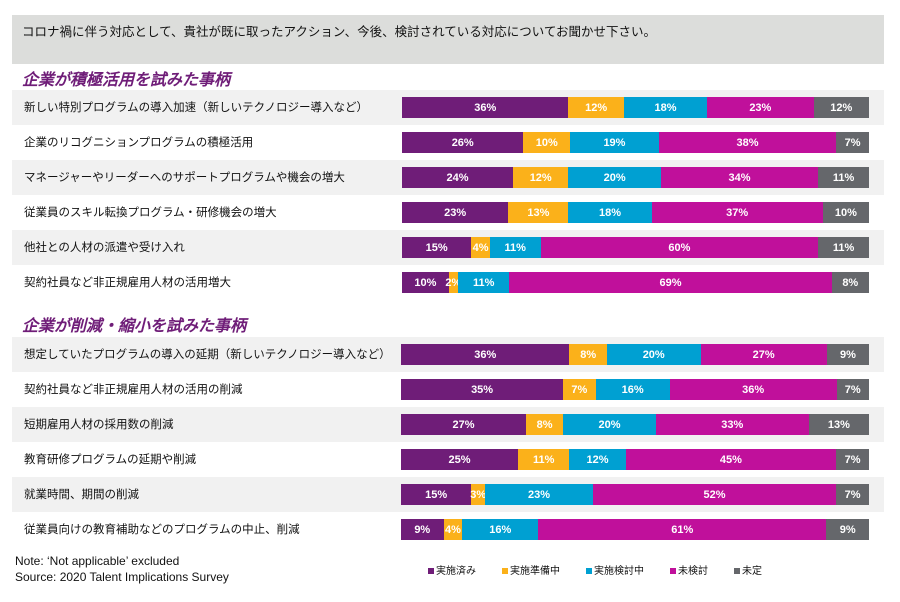 The width and height of the screenshot is (900, 602). Describe the element at coordinates (207, 354) in the screenshot. I see `row-label: 想定していたプログラムの導入の延期（新しいテクノロジー導入など）` at that location.